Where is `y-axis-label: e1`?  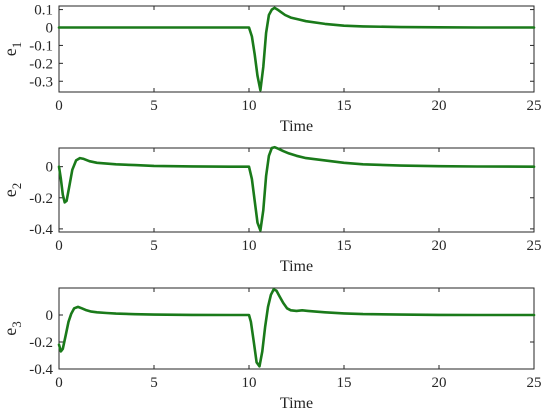
y-axis-label: e1 is located at coordinates (12, 49).